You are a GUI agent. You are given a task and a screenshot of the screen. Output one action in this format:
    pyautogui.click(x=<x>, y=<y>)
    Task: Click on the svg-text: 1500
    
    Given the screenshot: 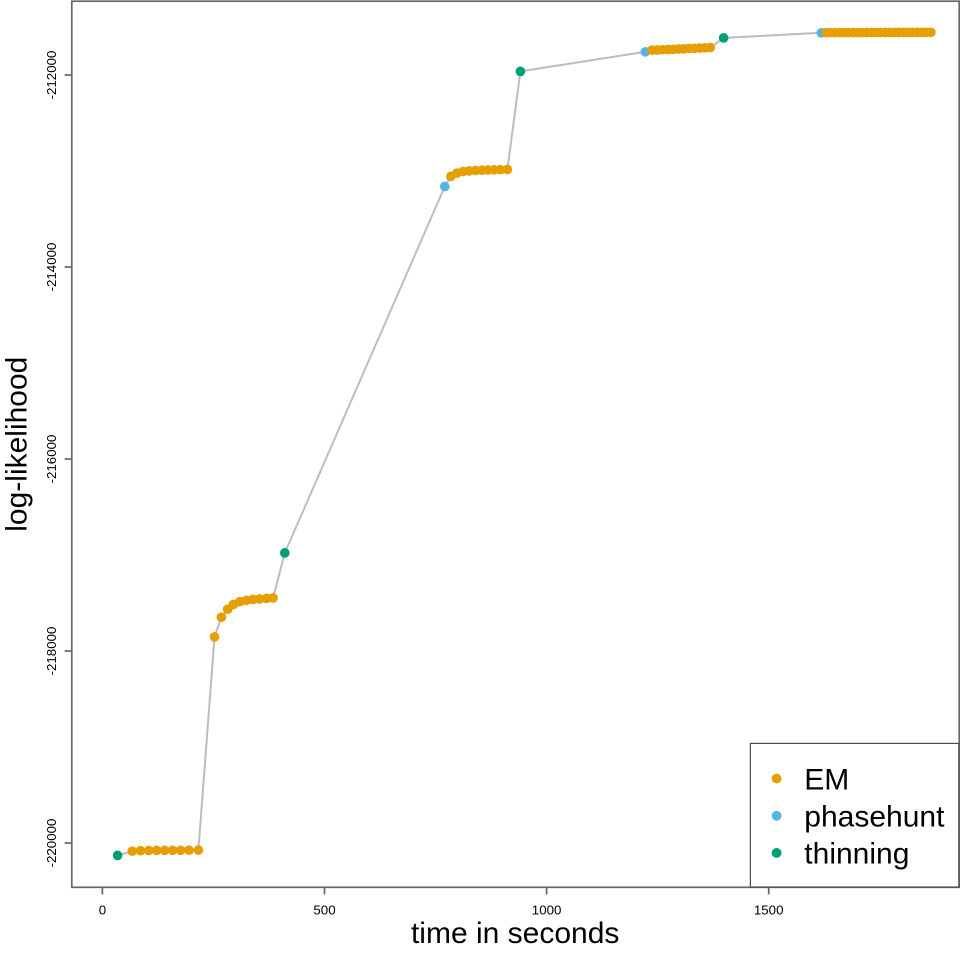 What is the action you would take?
    pyautogui.click(x=769, y=910)
    